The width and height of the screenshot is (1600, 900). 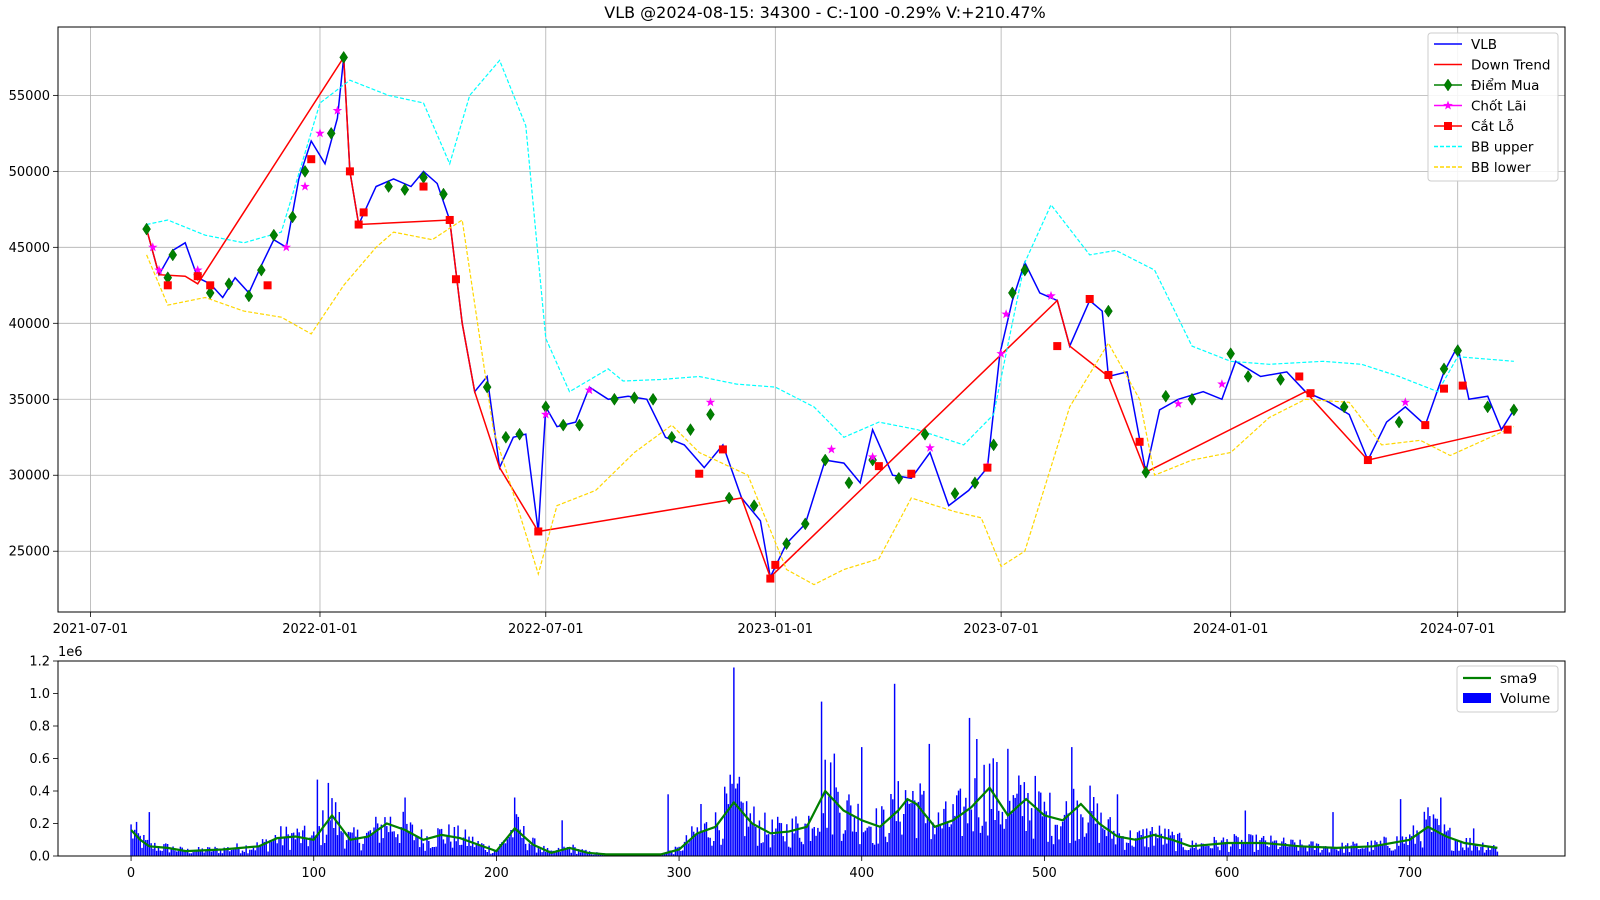 What do you see at coordinates (1458, 629) in the screenshot?
I see `price-x-tick-label: 2024-07-01` at bounding box center [1458, 629].